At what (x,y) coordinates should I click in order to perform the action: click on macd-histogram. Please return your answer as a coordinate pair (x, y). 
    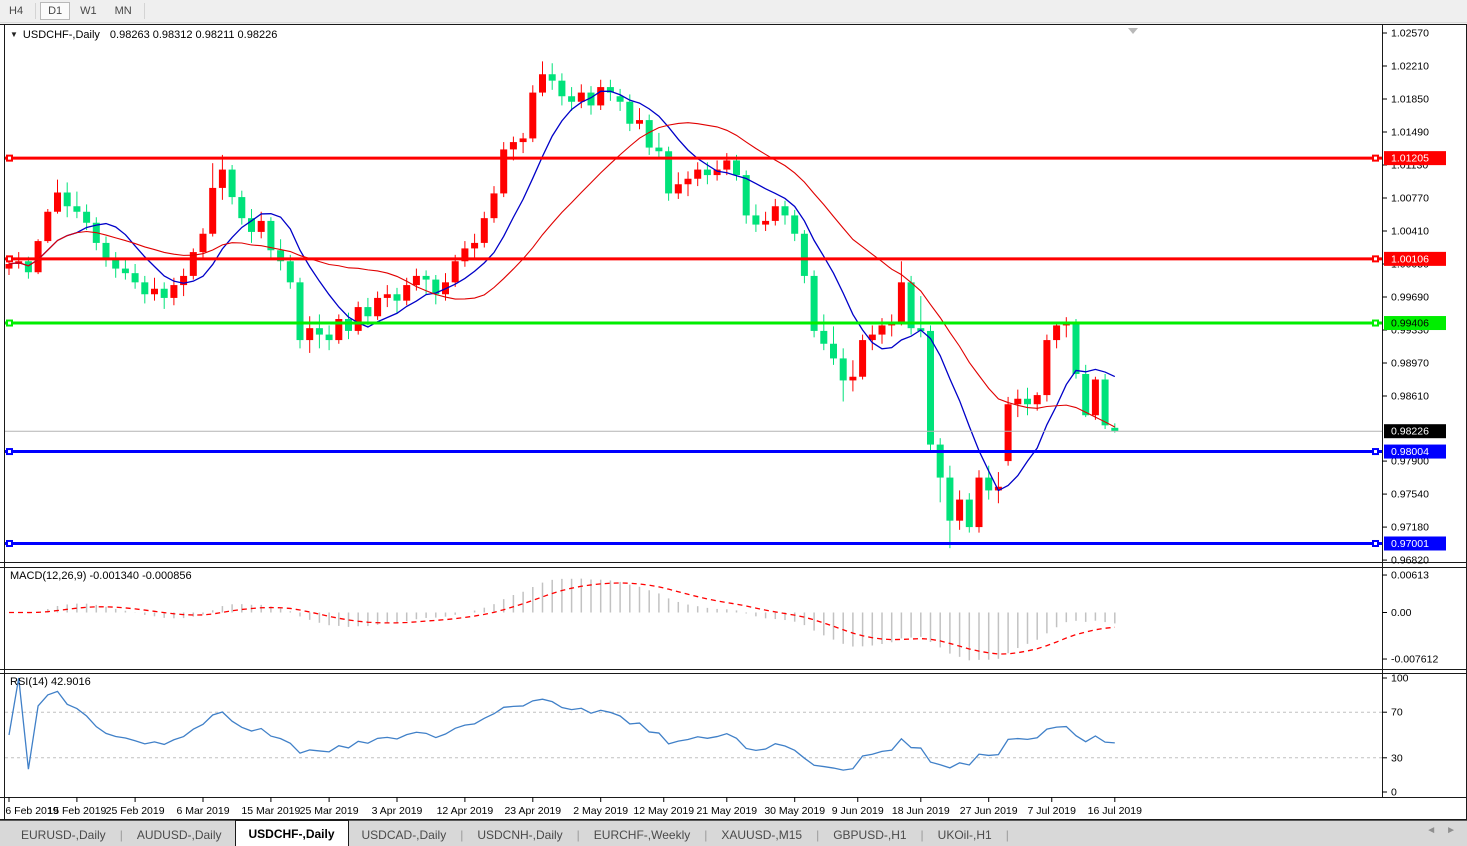
    Looking at the image, I should click on (566, 619).